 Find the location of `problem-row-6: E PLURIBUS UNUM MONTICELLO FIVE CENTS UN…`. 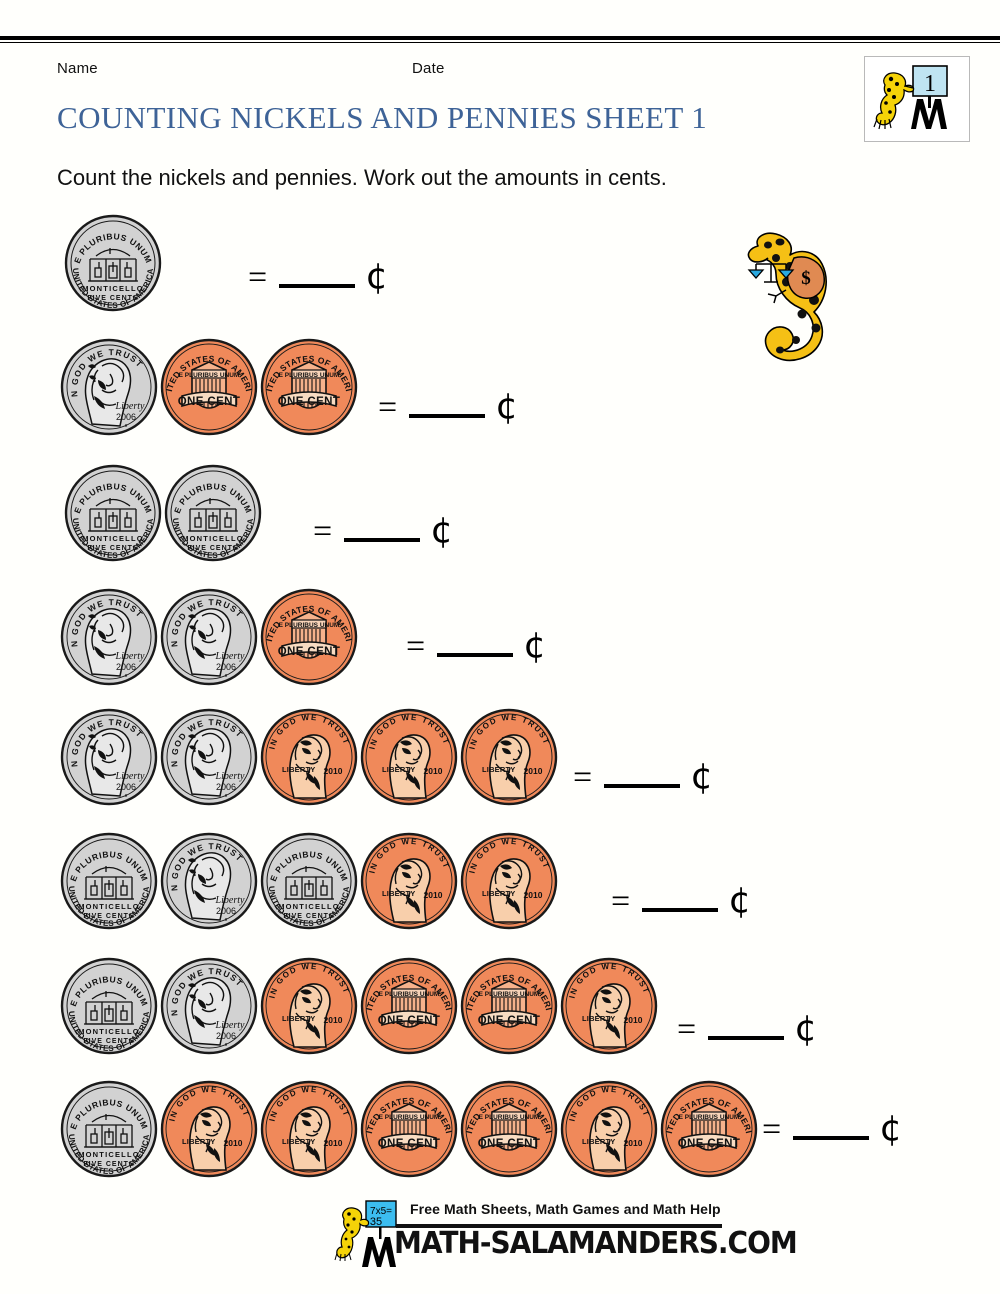

problem-row-6: E PLURIBUS UNUM MONTICELLO FIVE CENTS UN… is located at coordinates (528, 890).